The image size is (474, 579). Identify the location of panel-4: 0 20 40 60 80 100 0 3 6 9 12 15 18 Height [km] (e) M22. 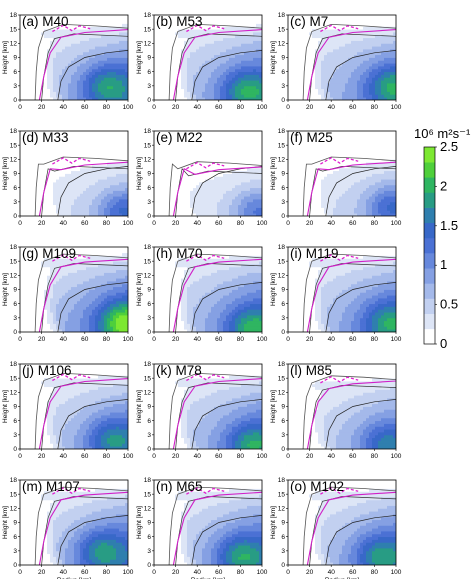
(202, 177).